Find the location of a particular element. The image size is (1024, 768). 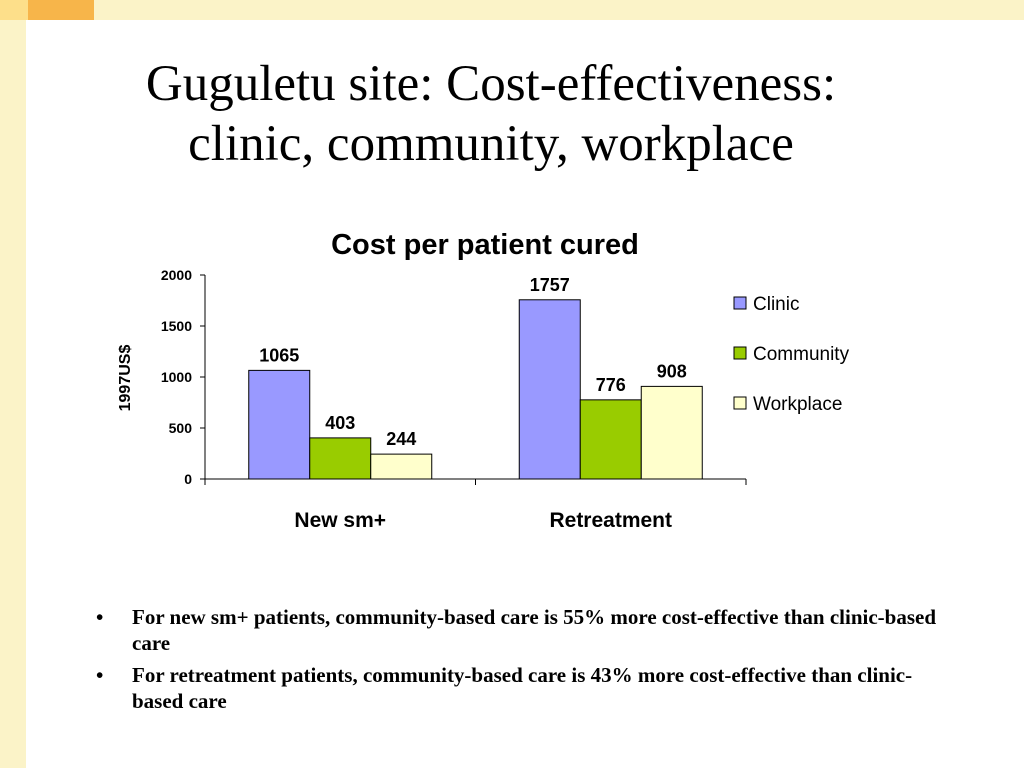

y-tick-label: 1000 is located at coordinates (176, 377).